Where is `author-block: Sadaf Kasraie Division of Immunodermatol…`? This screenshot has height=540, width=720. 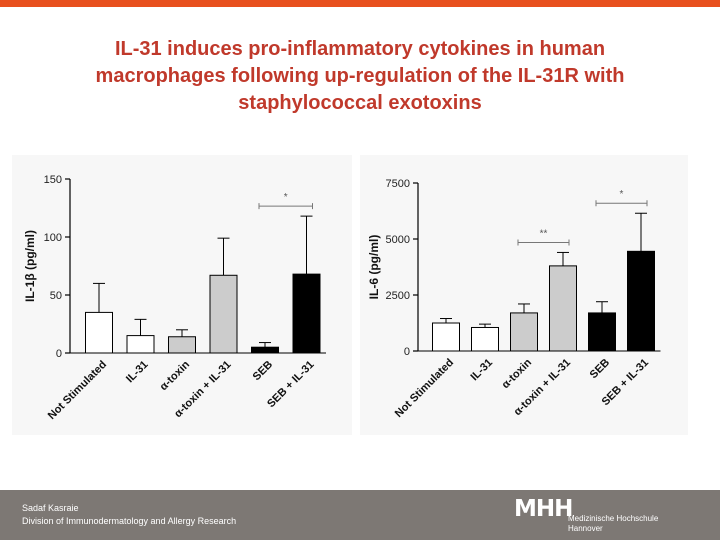 author-block: Sadaf Kasraie Division of Immunodermatol… is located at coordinates (129, 515).